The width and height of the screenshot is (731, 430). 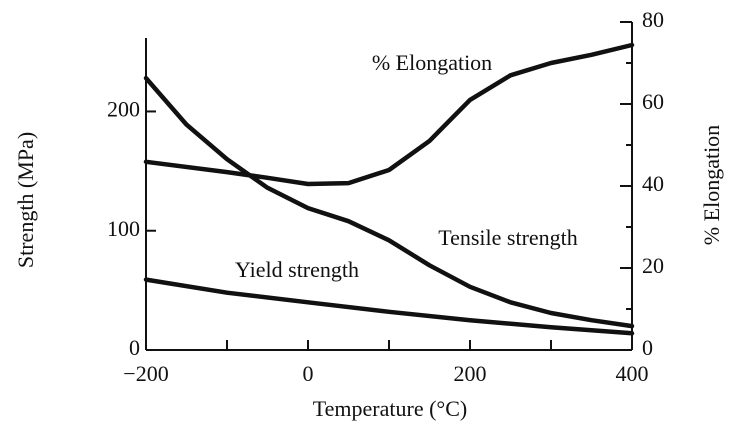 What do you see at coordinates (647, 347) in the screenshot?
I see `y2-tick-label: 0` at bounding box center [647, 347].